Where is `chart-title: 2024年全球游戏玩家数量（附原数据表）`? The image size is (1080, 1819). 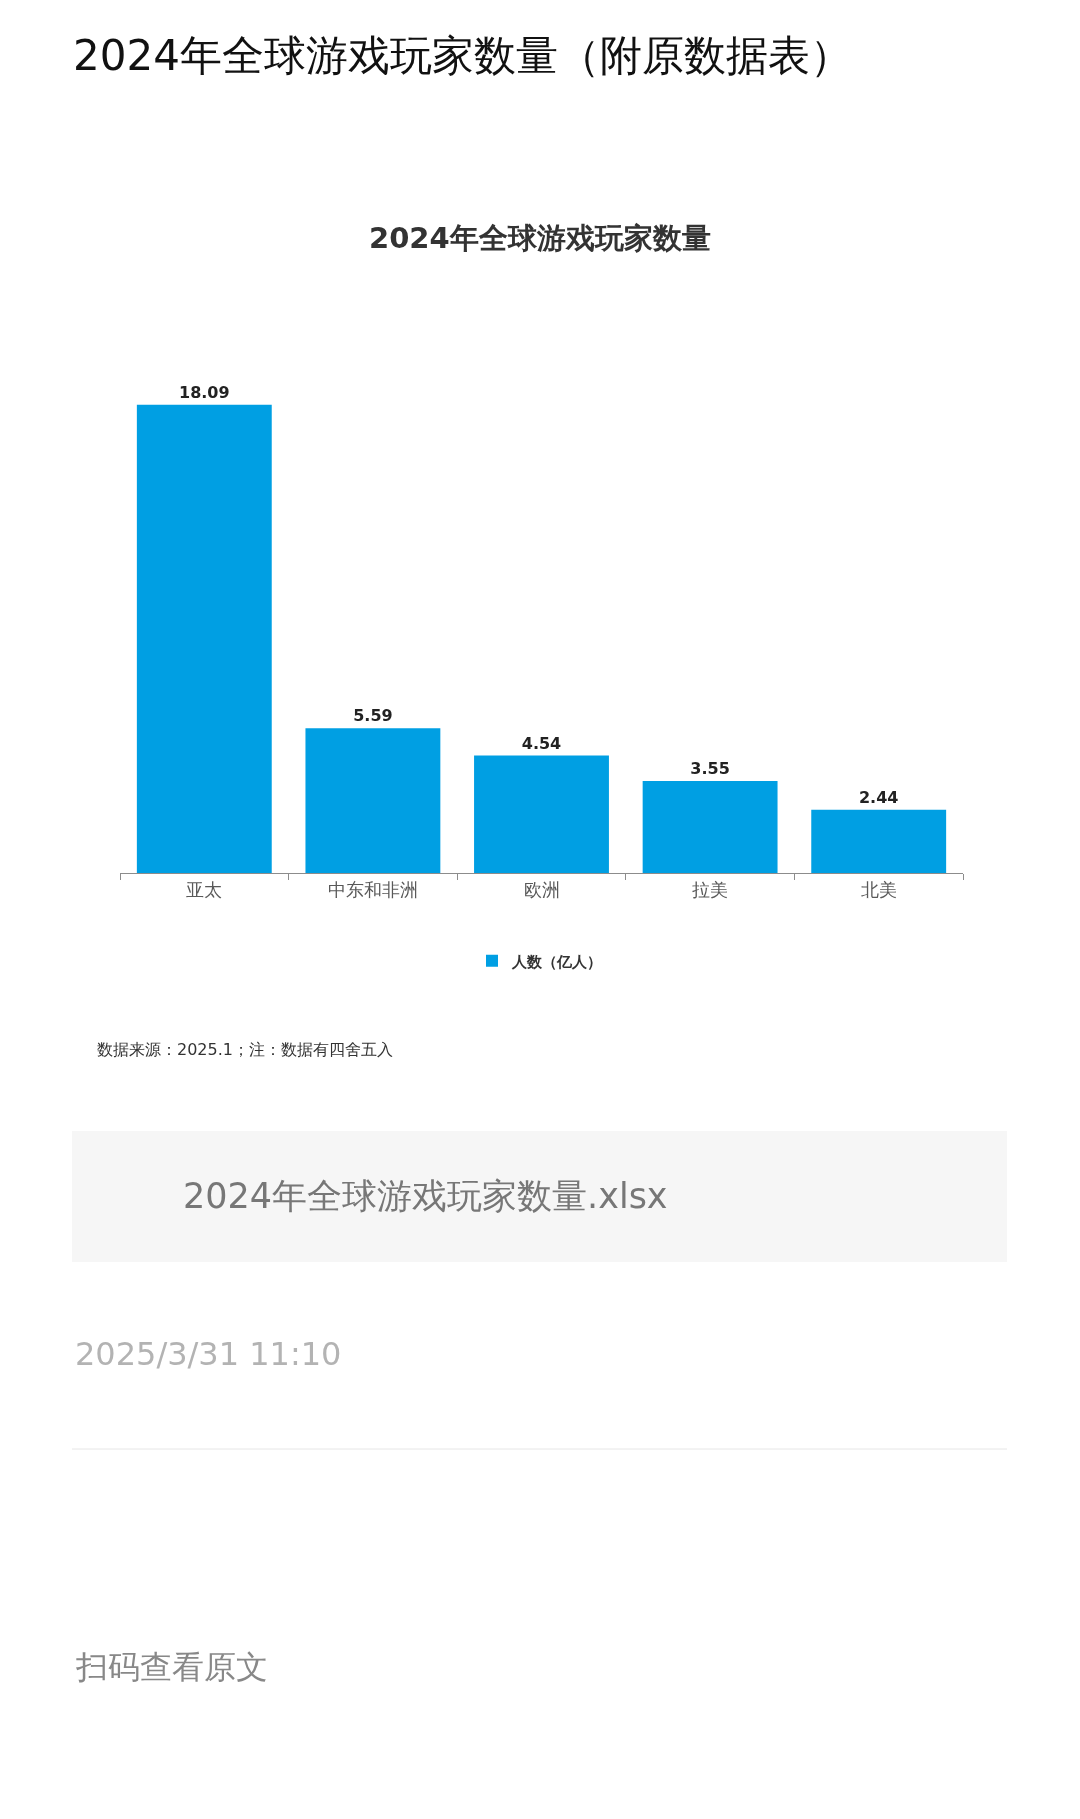
chart-title: 2024年全球游戏玩家数量（附原数据表） is located at coordinates (462, 55).